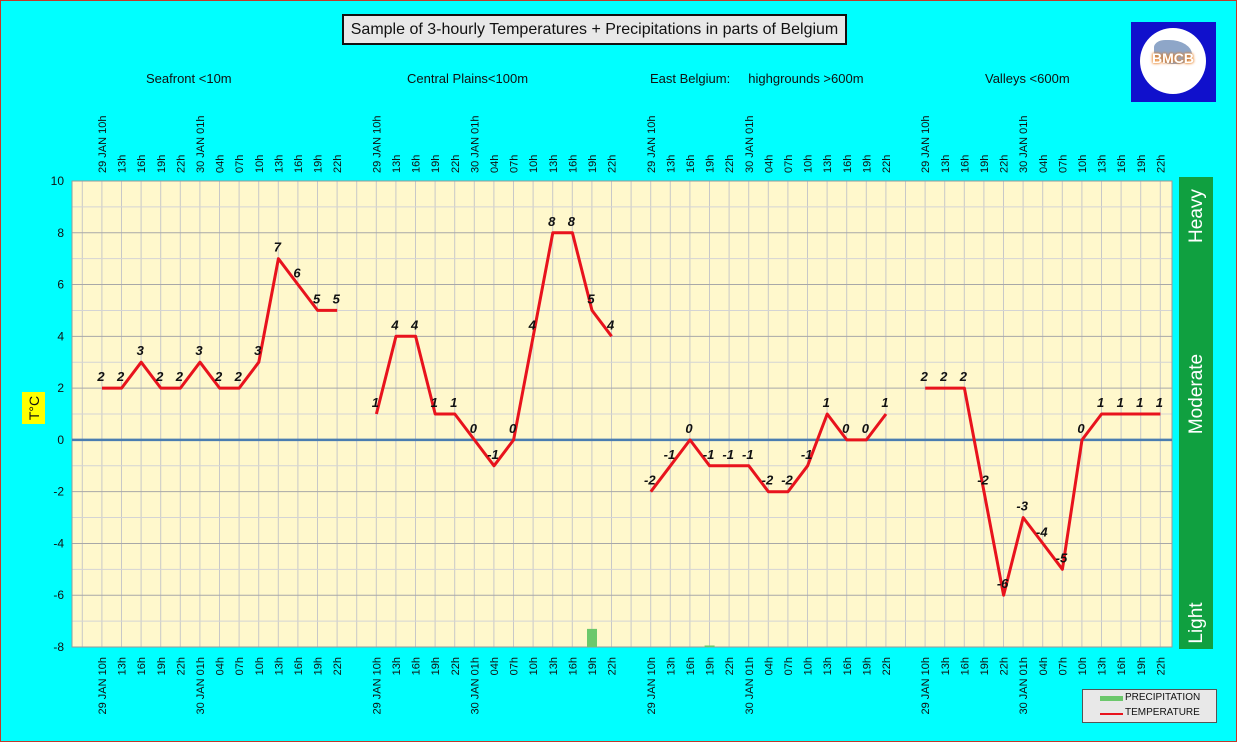 The width and height of the screenshot is (1237, 742). What do you see at coordinates (468, 78) in the screenshot?
I see `region-label-central-plains: Central Plains<100m` at bounding box center [468, 78].